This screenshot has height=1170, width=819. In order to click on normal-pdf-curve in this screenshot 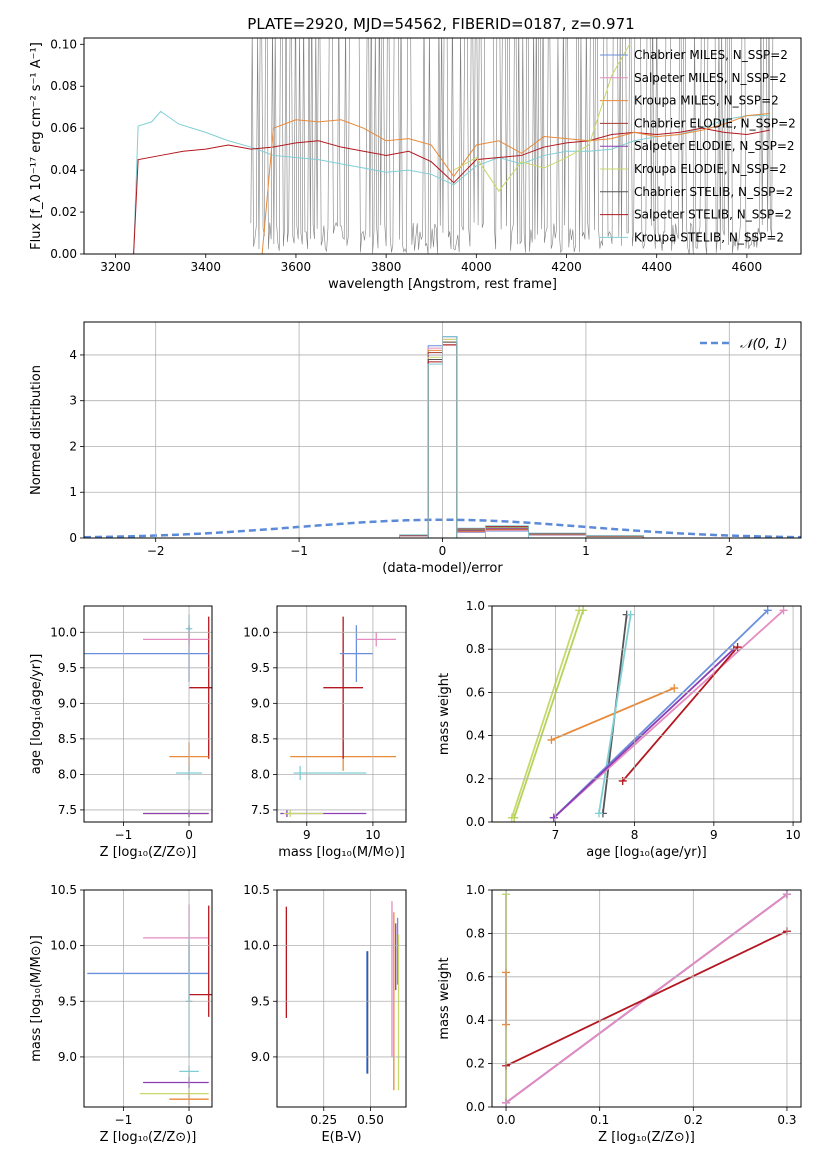, I will do `click(442, 528)`.